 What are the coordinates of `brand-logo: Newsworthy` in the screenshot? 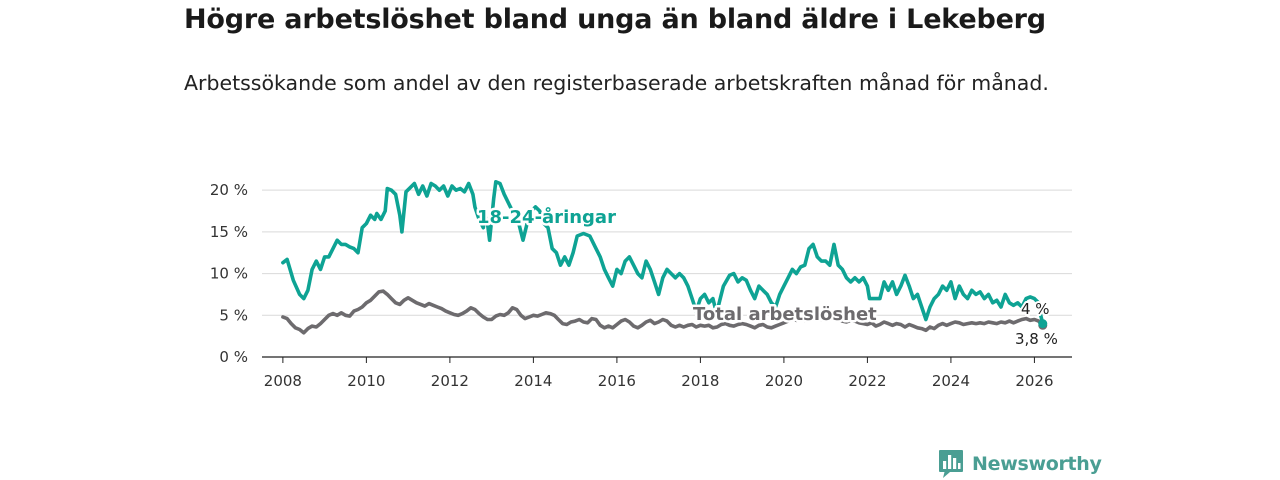 It's located at (1020, 464).